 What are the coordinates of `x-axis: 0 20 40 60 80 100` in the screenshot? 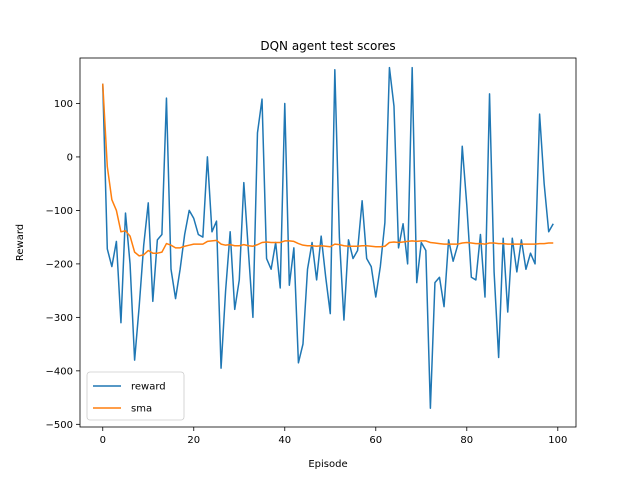 It's located at (333, 436).